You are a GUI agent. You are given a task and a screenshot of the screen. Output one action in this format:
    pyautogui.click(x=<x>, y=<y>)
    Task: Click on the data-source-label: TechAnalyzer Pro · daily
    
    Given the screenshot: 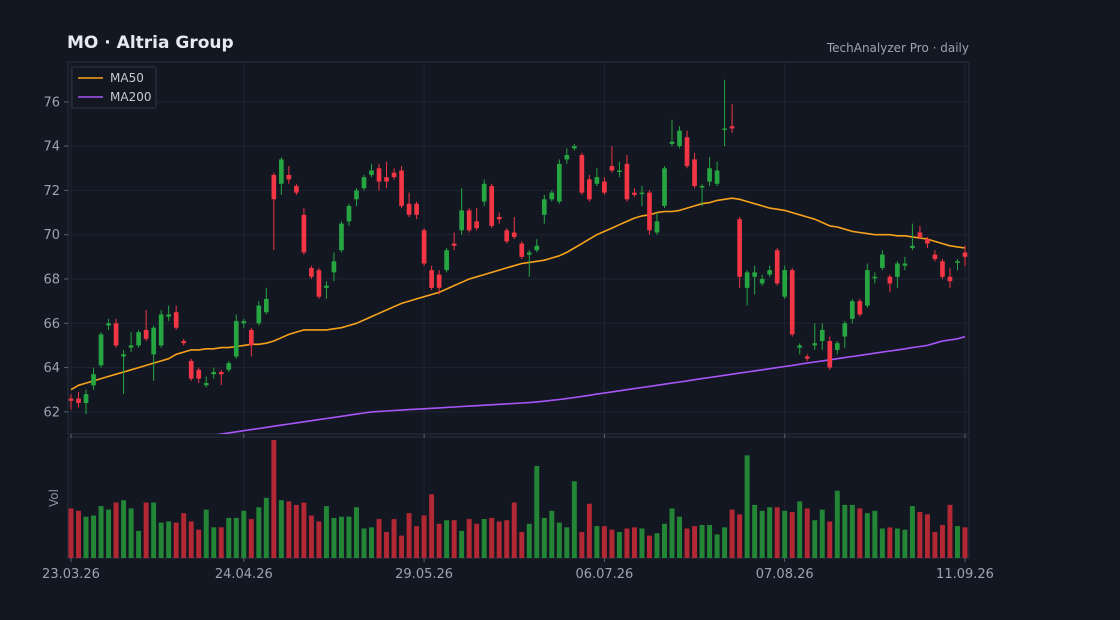 What is the action you would take?
    pyautogui.click(x=897, y=48)
    